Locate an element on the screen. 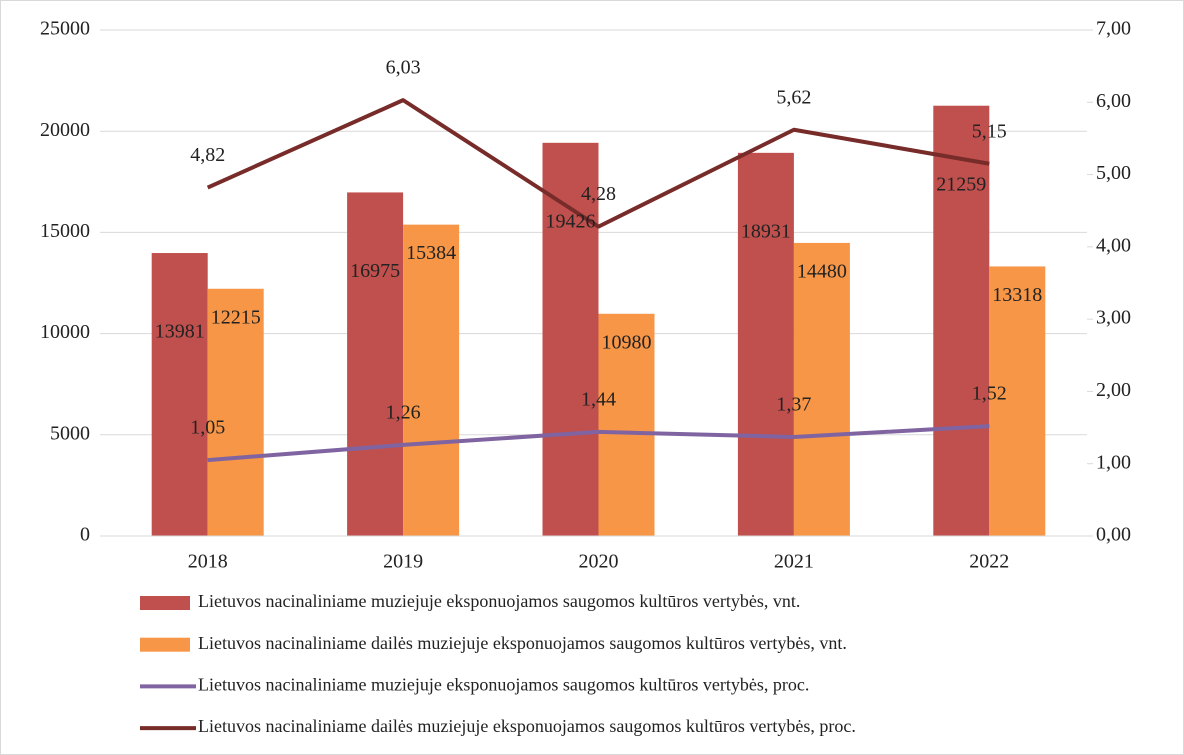  bar-value-label: 13318 is located at coordinates (1017, 295).